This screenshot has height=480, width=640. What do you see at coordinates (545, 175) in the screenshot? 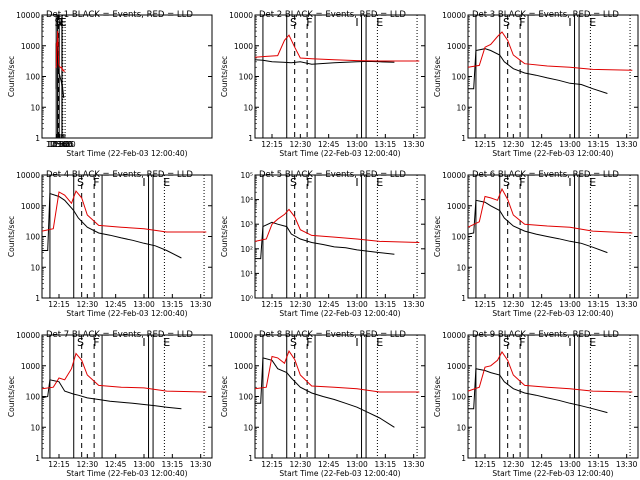
I see `chart-title: Det 6 BLACK = Events, RED = LLD` at bounding box center [545, 175].